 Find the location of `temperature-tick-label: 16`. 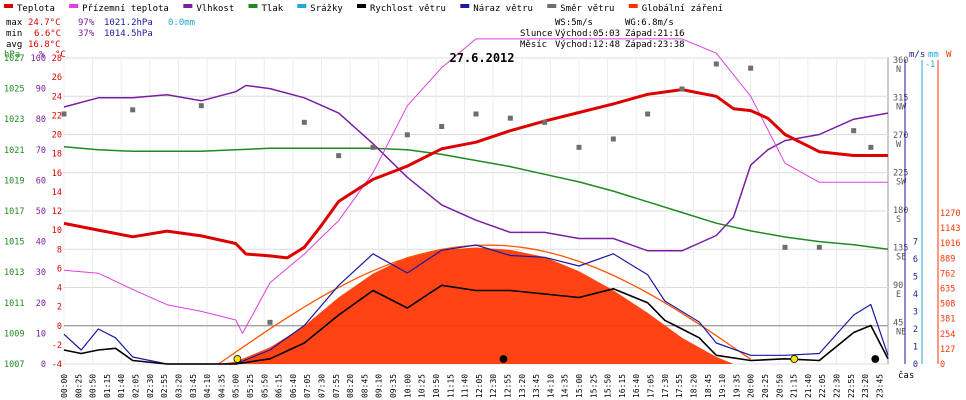

temperature-tick-label: 16 is located at coordinates (57, 174).